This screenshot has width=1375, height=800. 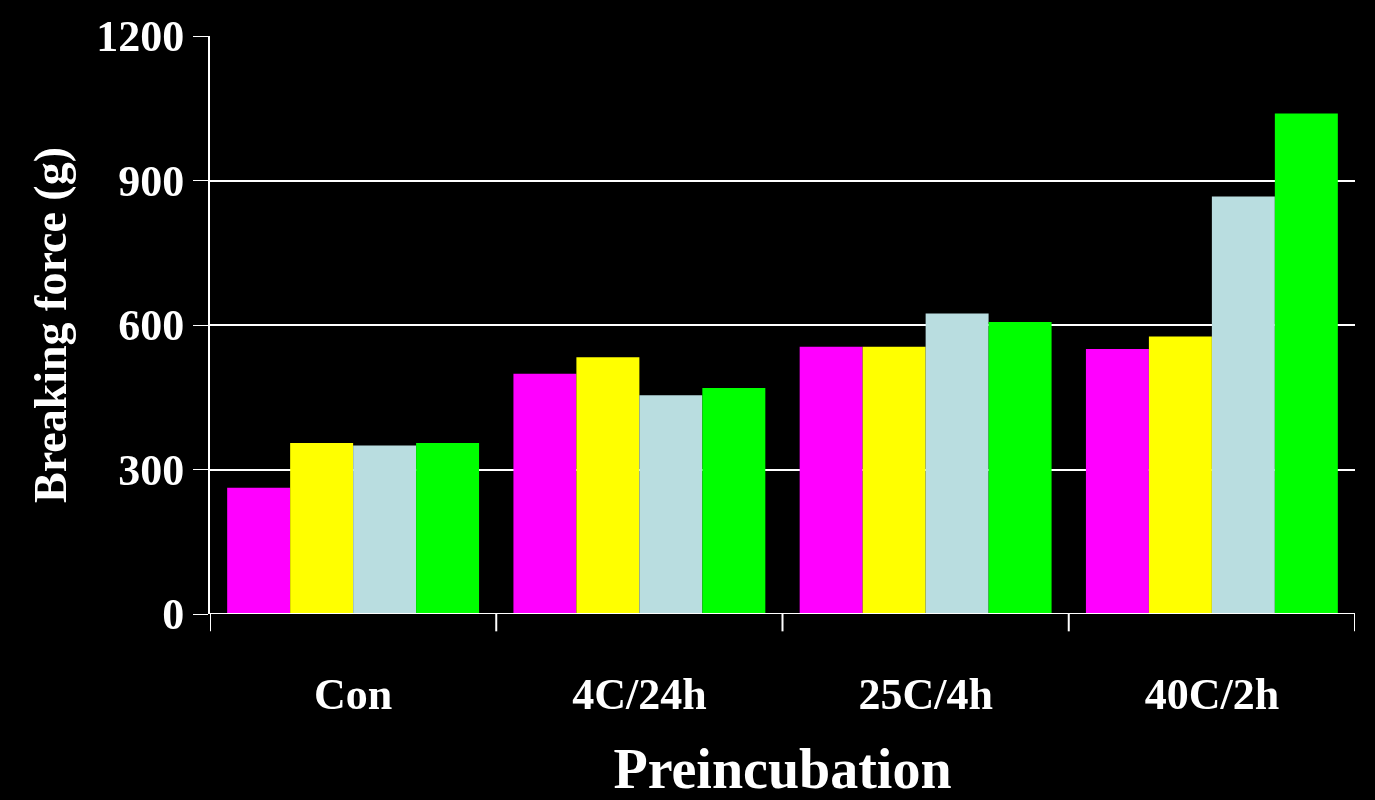 What do you see at coordinates (353, 694) in the screenshot?
I see `x-tick-label: Con` at bounding box center [353, 694].